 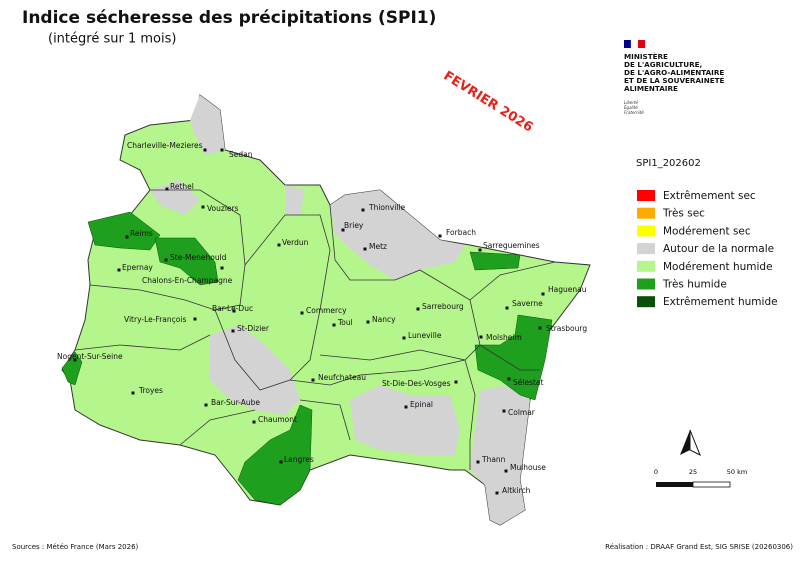 What do you see at coordinates (718, 249) in the screenshot?
I see `legend-label: Autour de la normale` at bounding box center [718, 249].